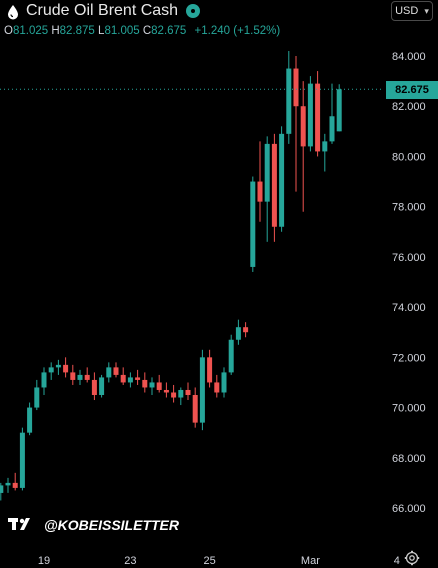 The width and height of the screenshot is (438, 568). I want to click on x-tick-label: 19, so click(44, 561).